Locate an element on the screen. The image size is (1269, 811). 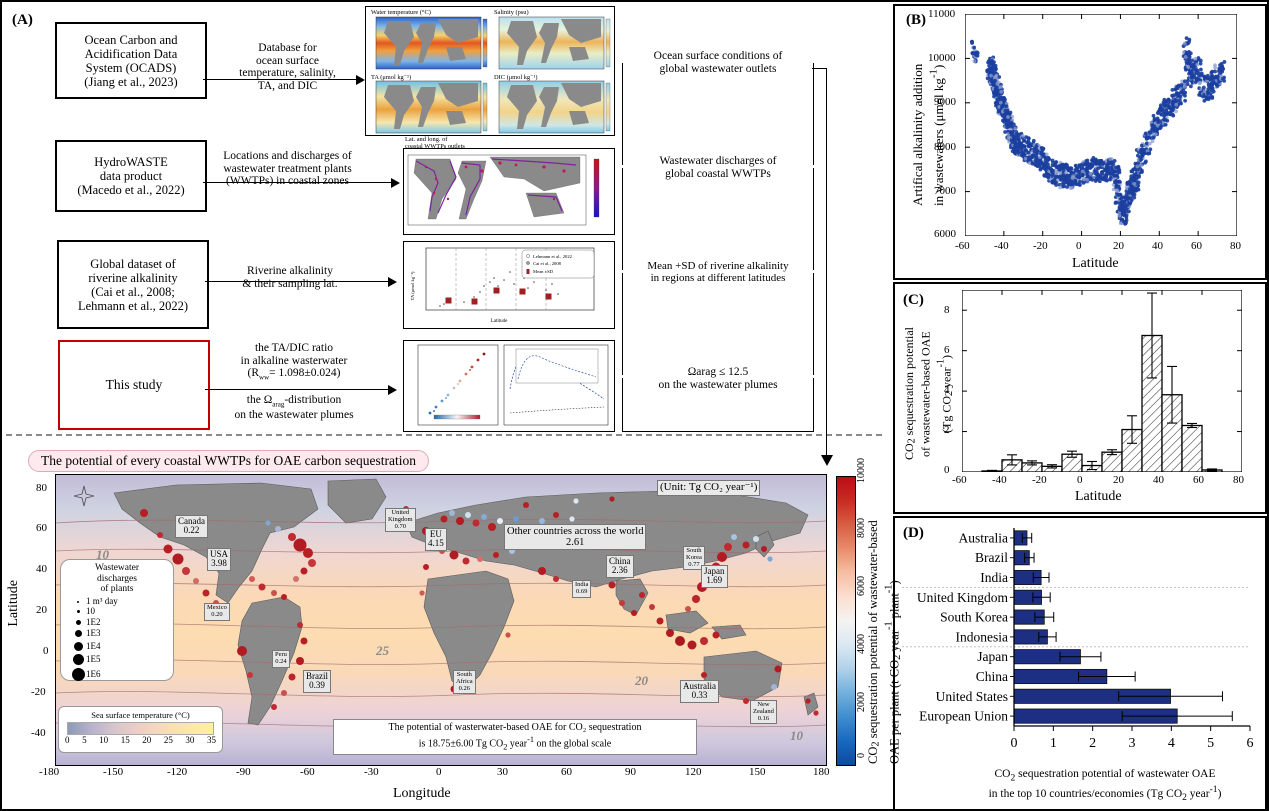
legend-title-line: discharges is located at coordinates (117, 578).